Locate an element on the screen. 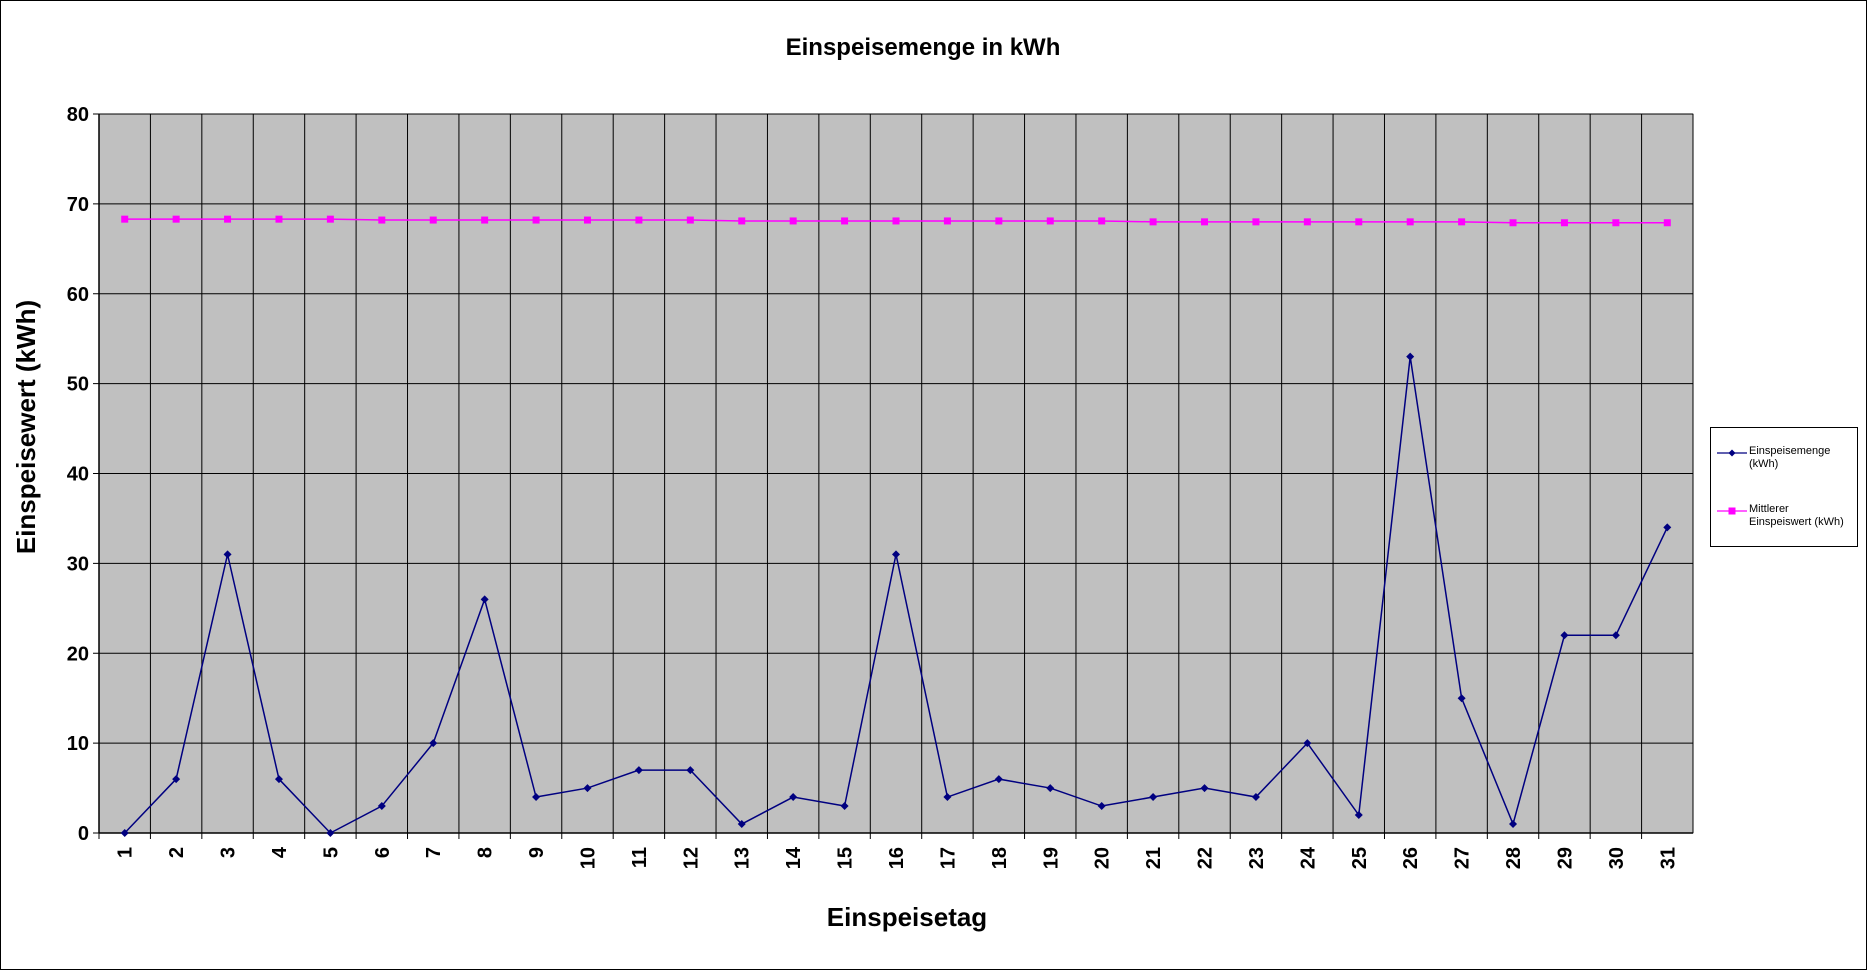 This screenshot has height=971, width=1867. series-mittlerer-einspeiswert is located at coordinates (896, 221).